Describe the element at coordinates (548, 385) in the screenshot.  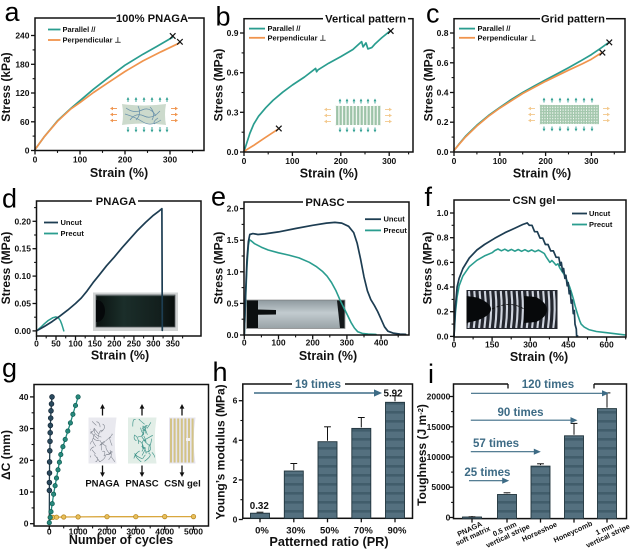
I see `svg-text: 120 times` at that location.